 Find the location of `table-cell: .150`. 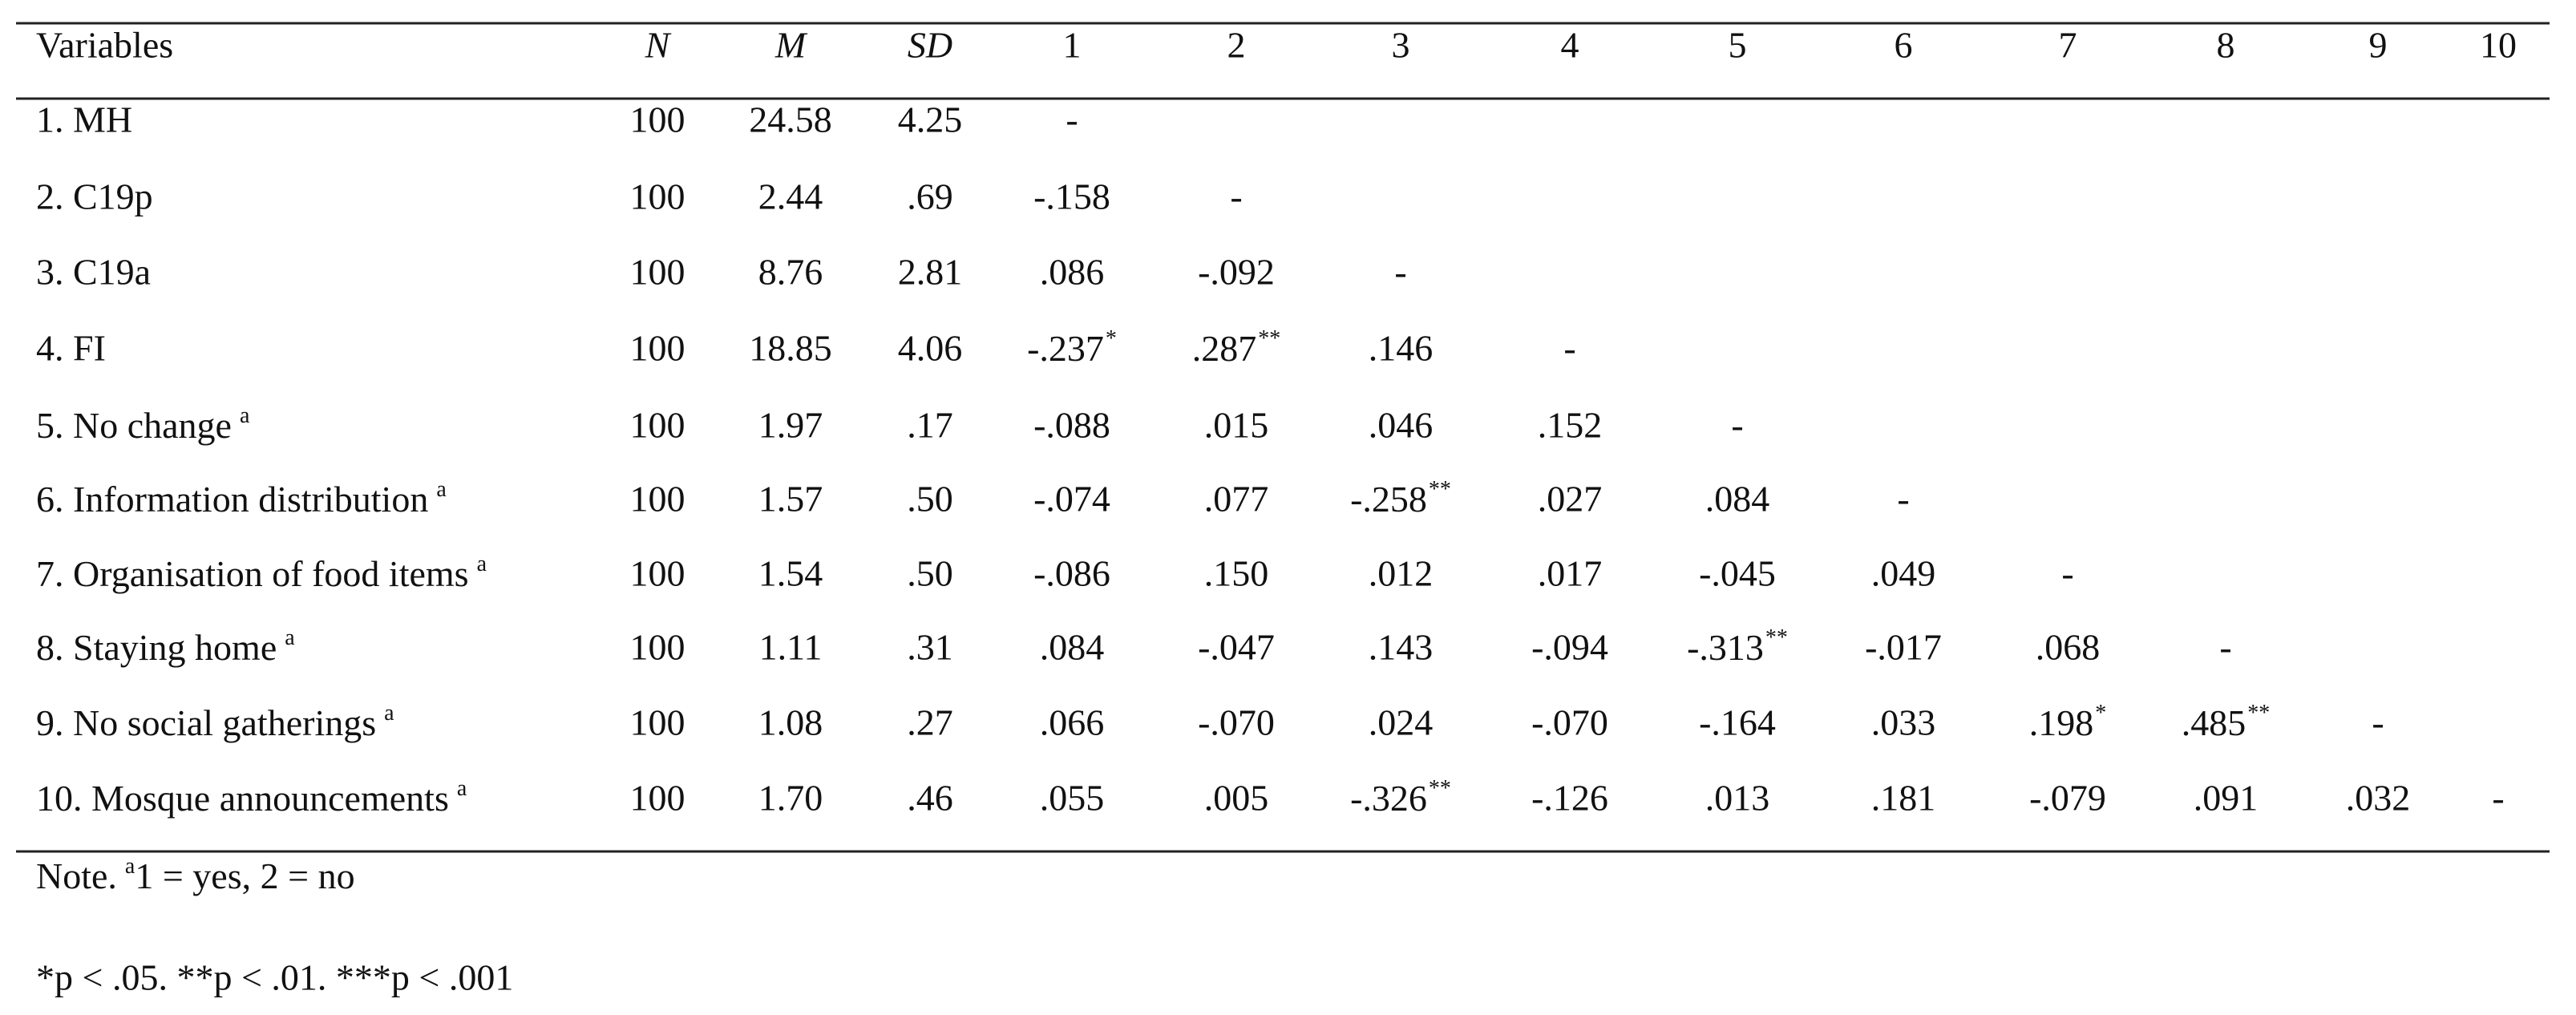

table-cell: .150 is located at coordinates (1236, 573).